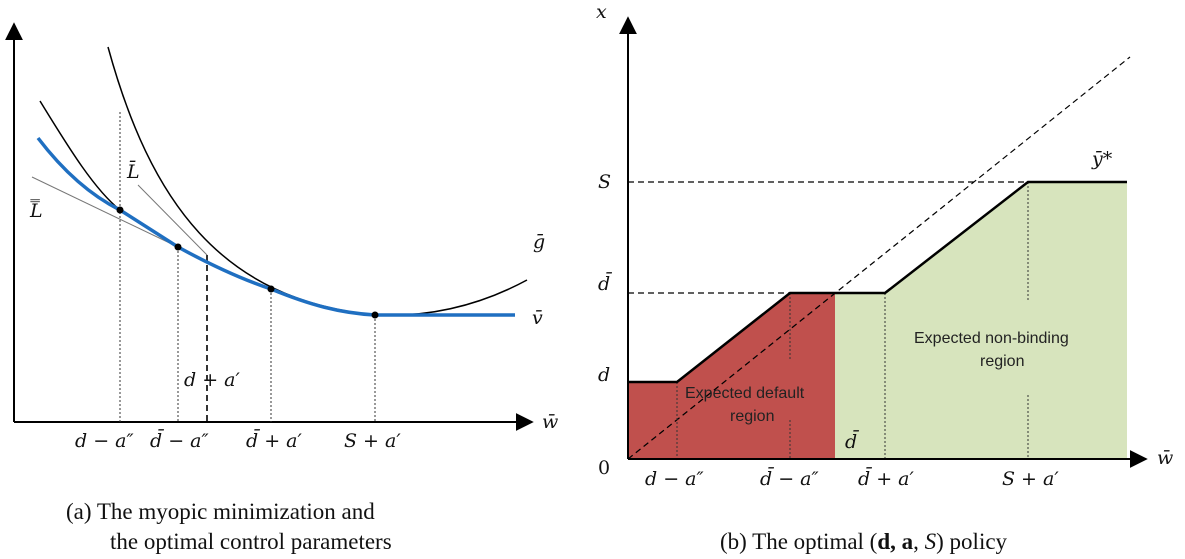  Describe the element at coordinates (886, 478) in the screenshot. I see `xtick-b-dbar-plus-a1: d̄ + a′` at that location.